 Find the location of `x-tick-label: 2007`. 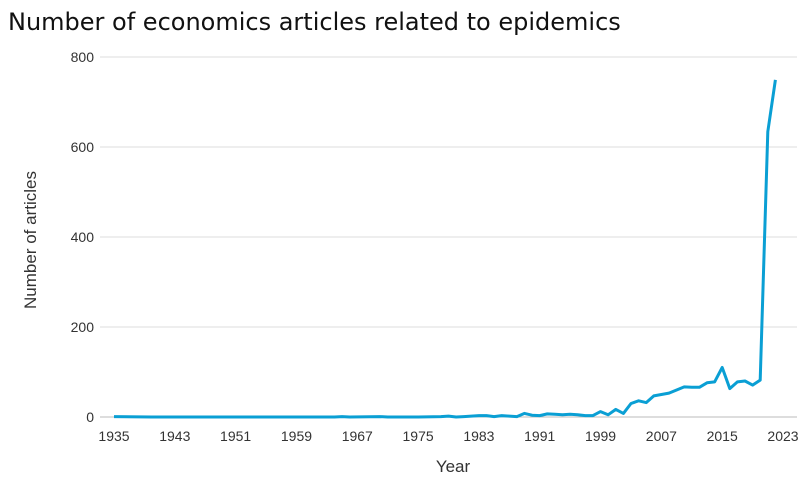

x-tick-label: 2007 is located at coordinates (661, 436).